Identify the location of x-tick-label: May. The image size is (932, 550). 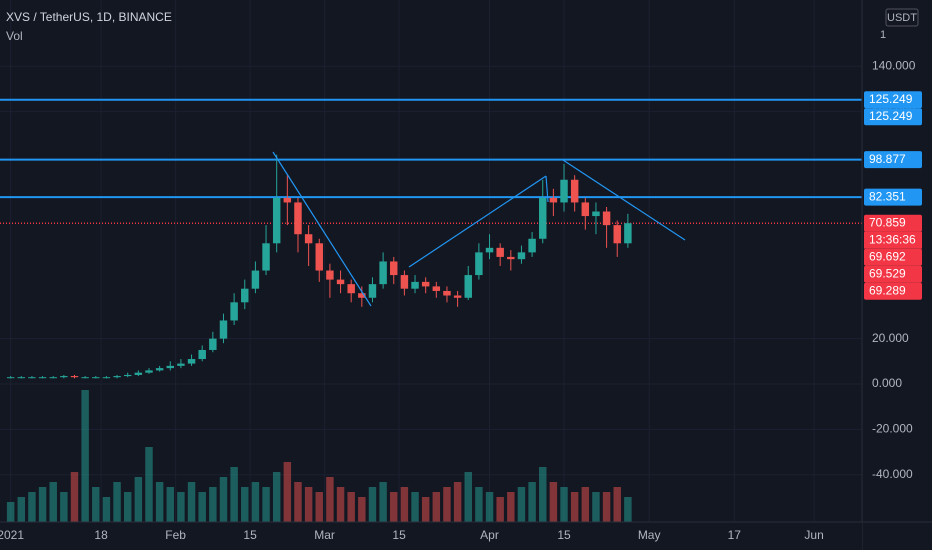
(649, 535).